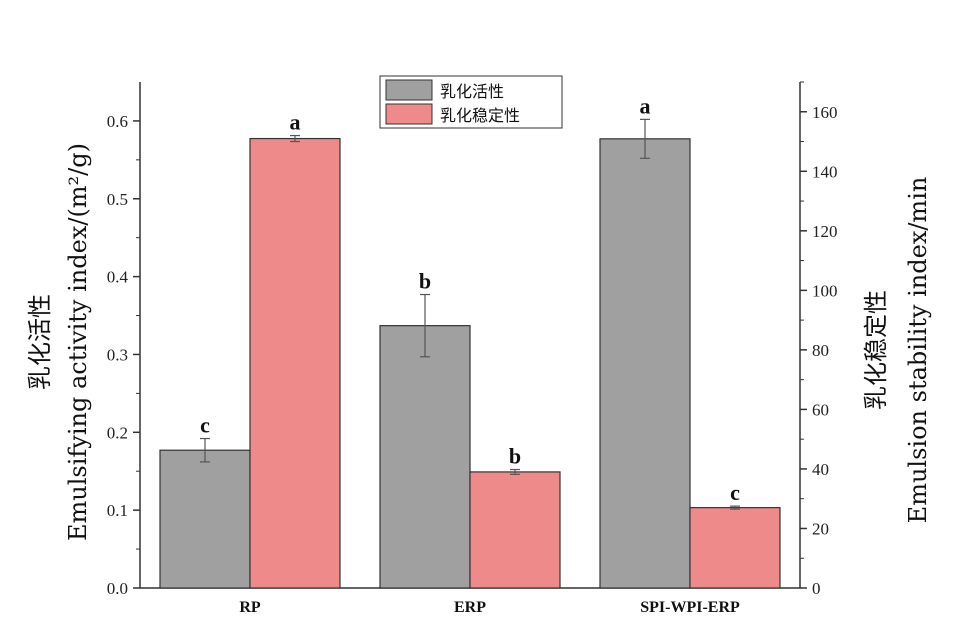  What do you see at coordinates (470, 607) in the screenshot?
I see `category-label: ERP` at bounding box center [470, 607].